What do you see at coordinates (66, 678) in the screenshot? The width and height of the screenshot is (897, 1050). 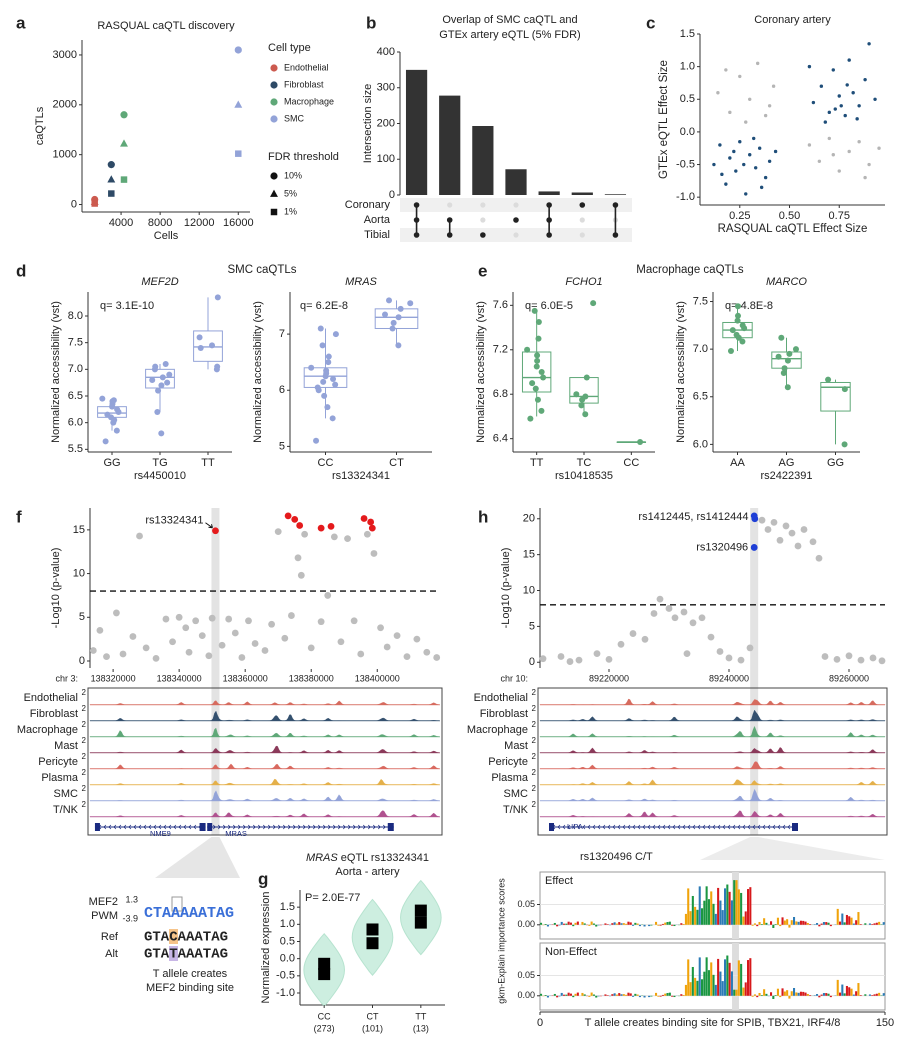 I see `chr-label: chr 3:` at bounding box center [66, 678].